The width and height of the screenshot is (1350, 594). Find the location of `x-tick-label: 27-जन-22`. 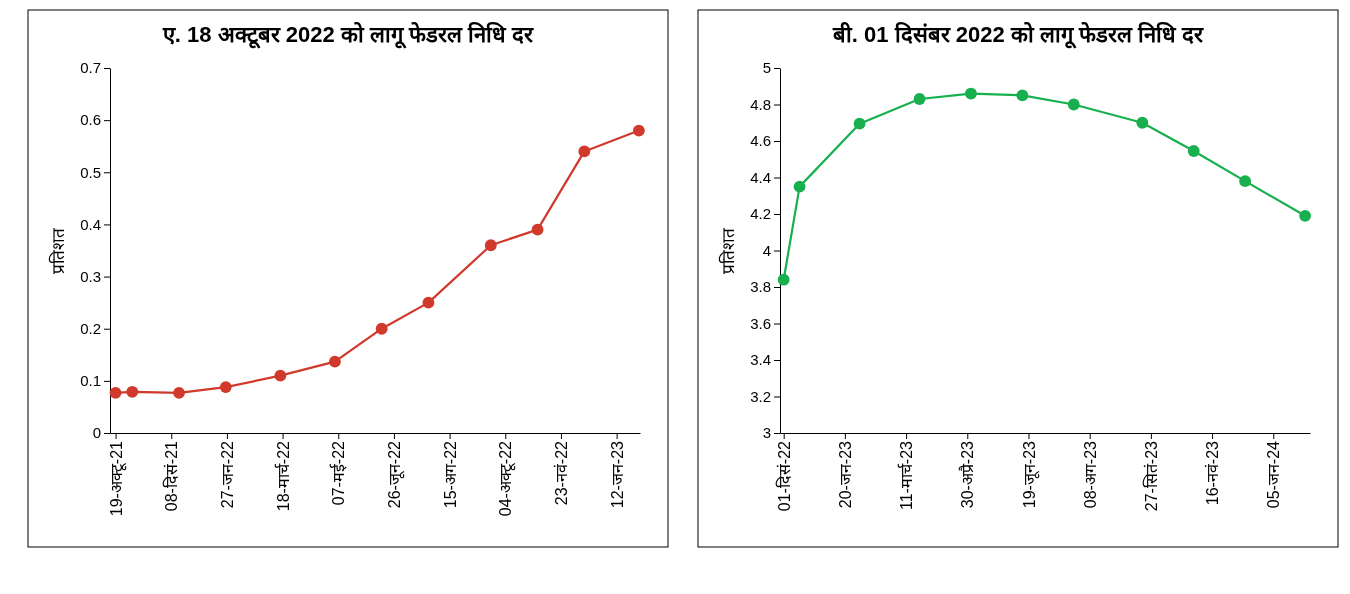

x-tick-label: 27-जन-22 is located at coordinates (228, 474).